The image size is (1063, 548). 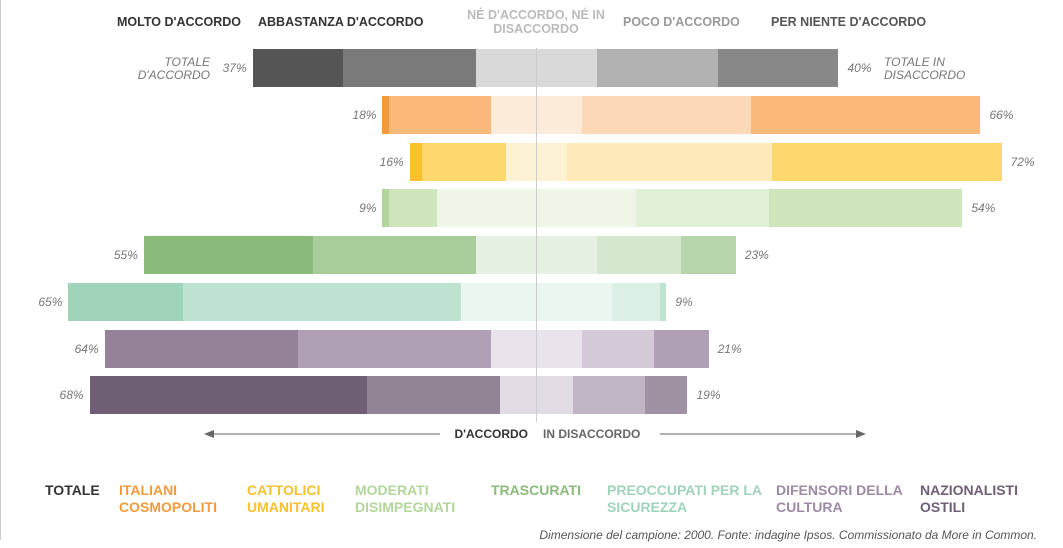 I want to click on total-label: 55%, so click(x=125, y=255).